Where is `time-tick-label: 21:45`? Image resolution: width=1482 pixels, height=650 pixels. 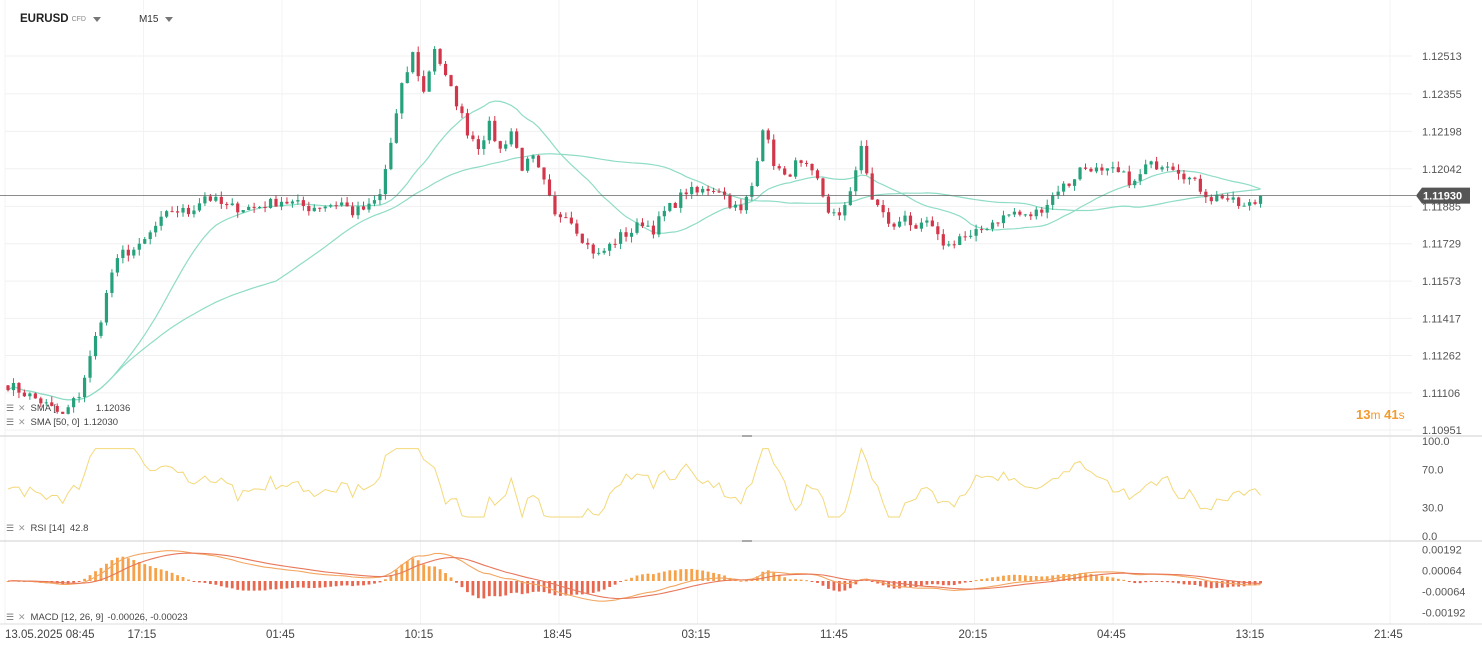 time-tick-label: 21:45 is located at coordinates (1388, 635).